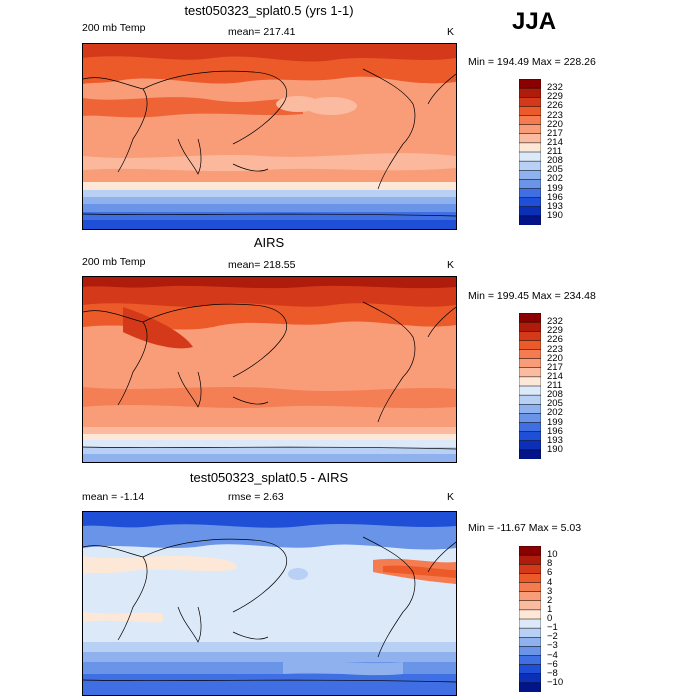 The width and height of the screenshot is (700, 700). I want to click on panel3-map-svg, so click(269, 603).